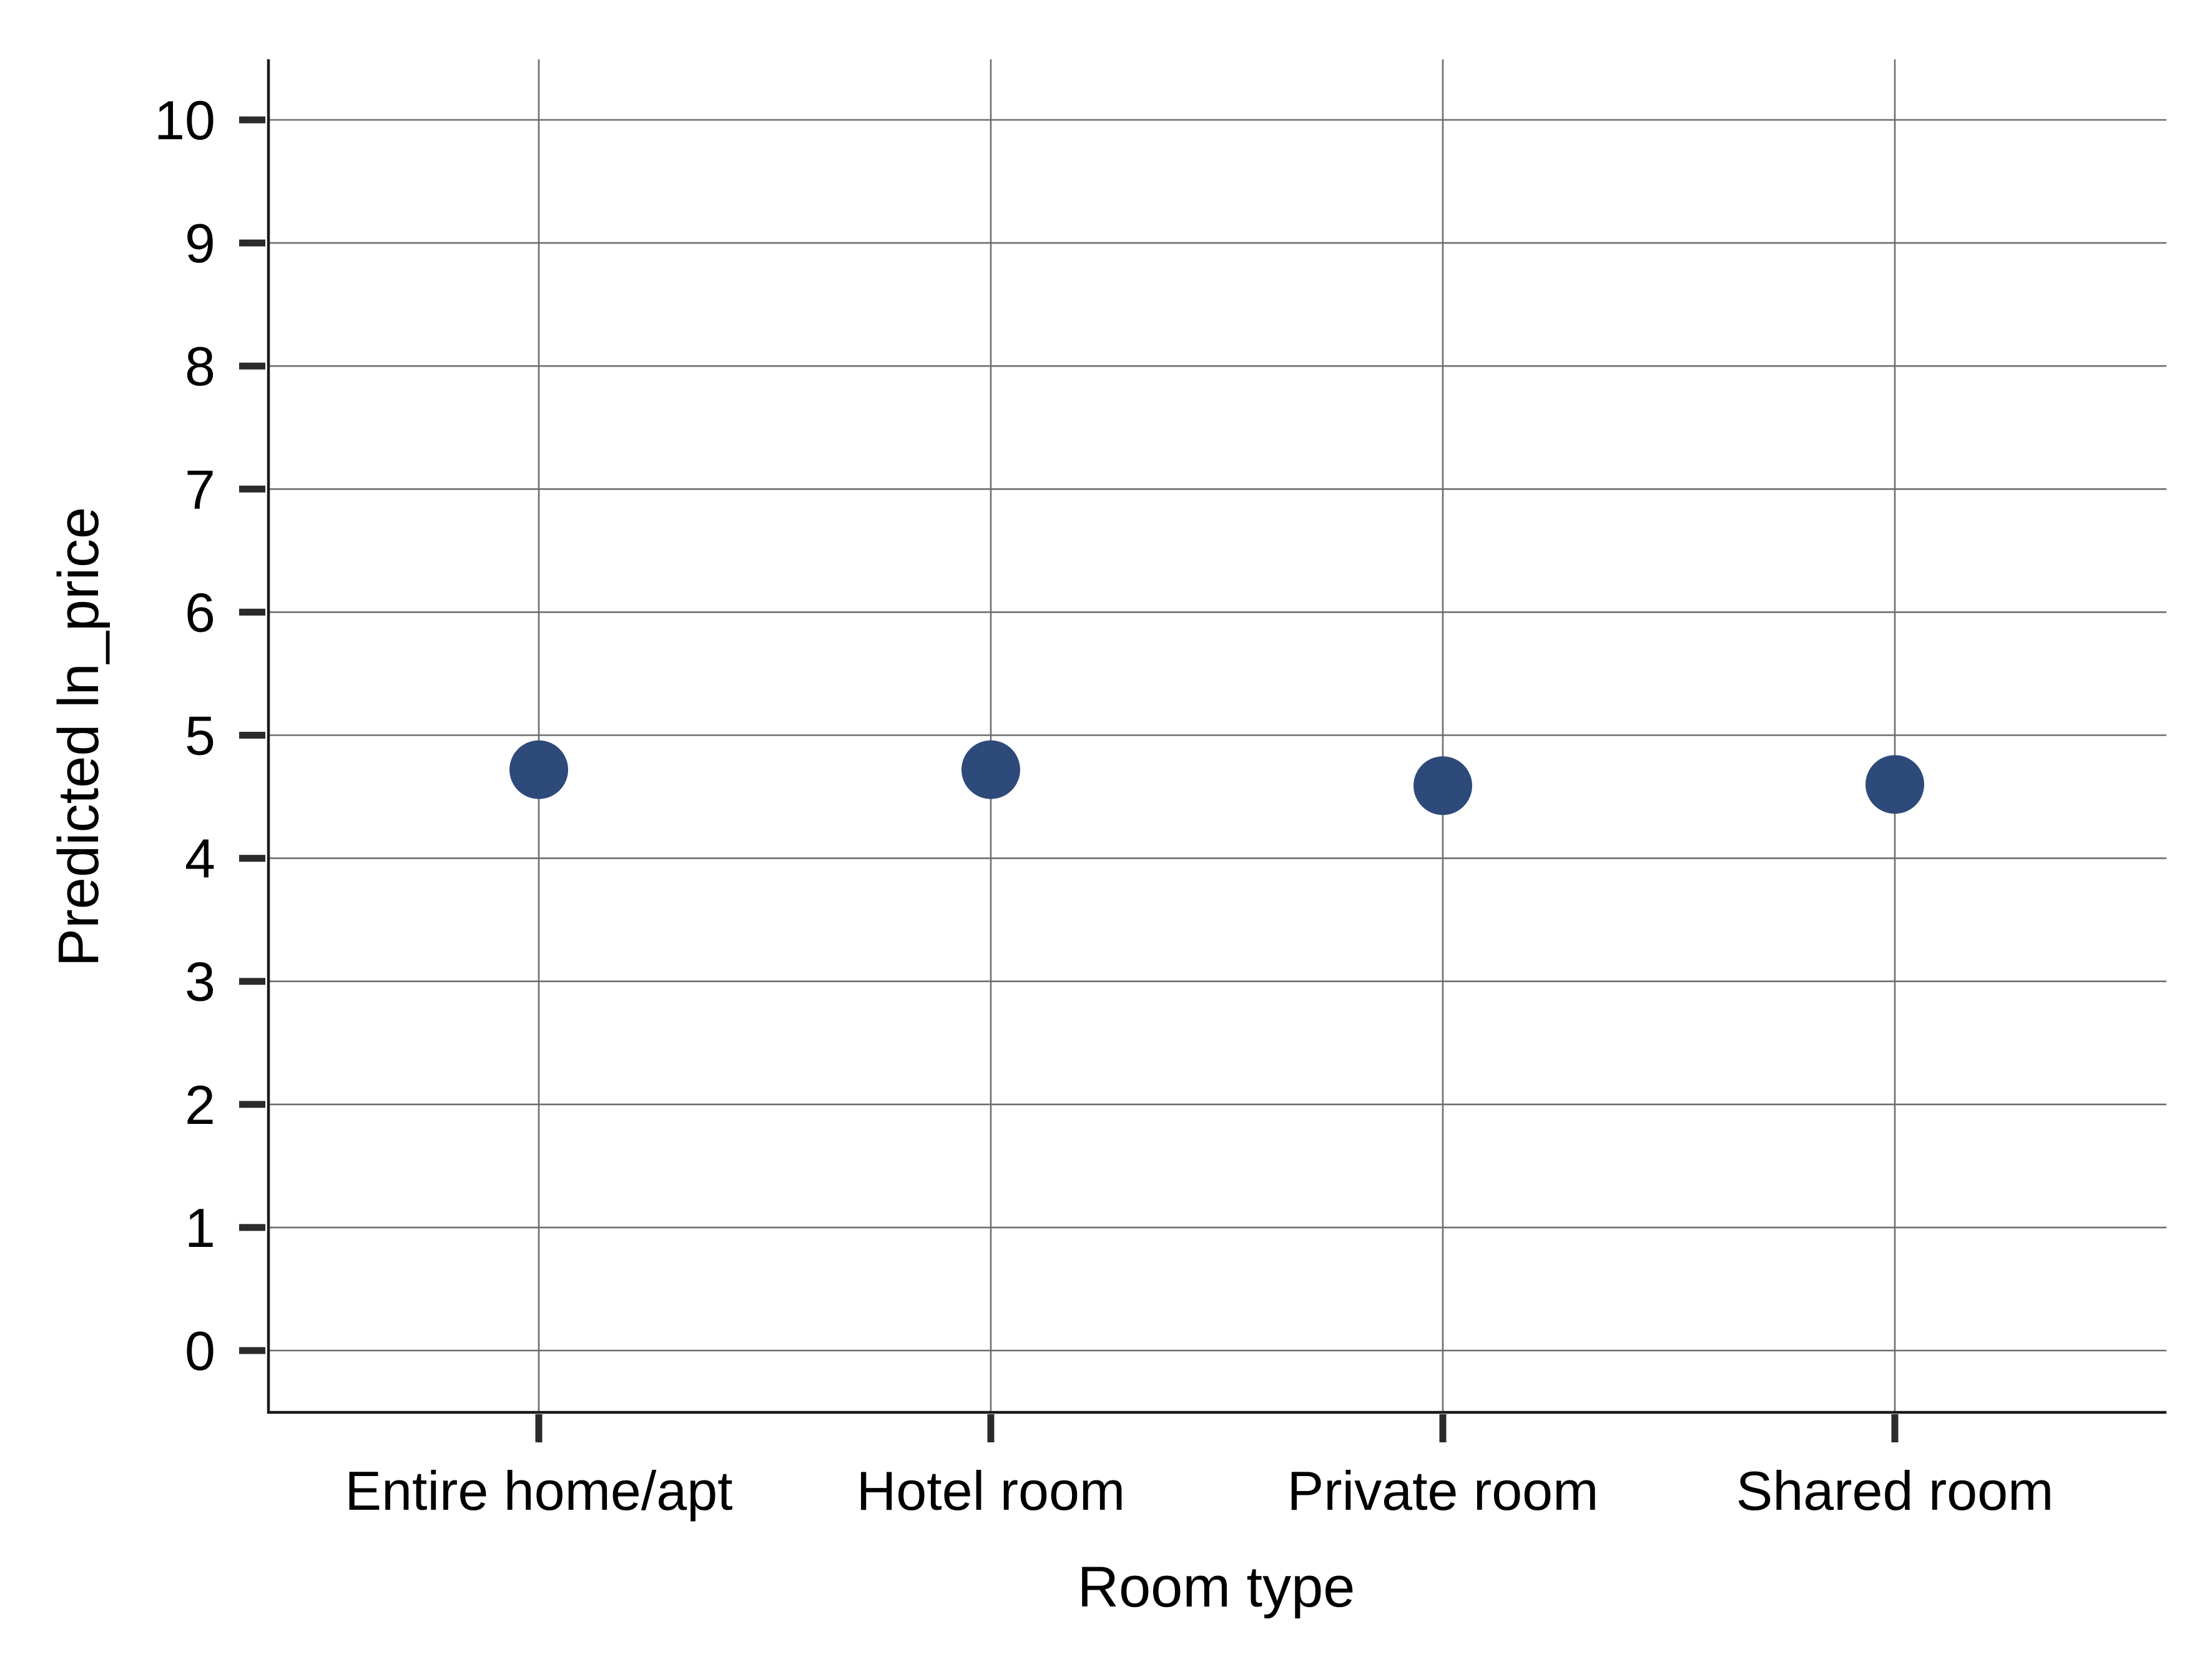  I want to click on y-tick-label: 1, so click(200, 1228).